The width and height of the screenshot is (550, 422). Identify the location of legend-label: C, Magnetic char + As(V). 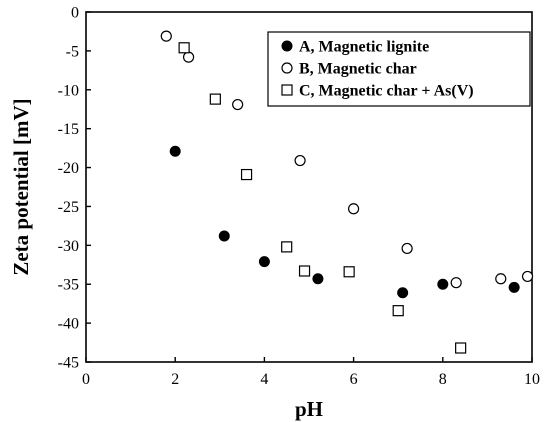
(386, 91).